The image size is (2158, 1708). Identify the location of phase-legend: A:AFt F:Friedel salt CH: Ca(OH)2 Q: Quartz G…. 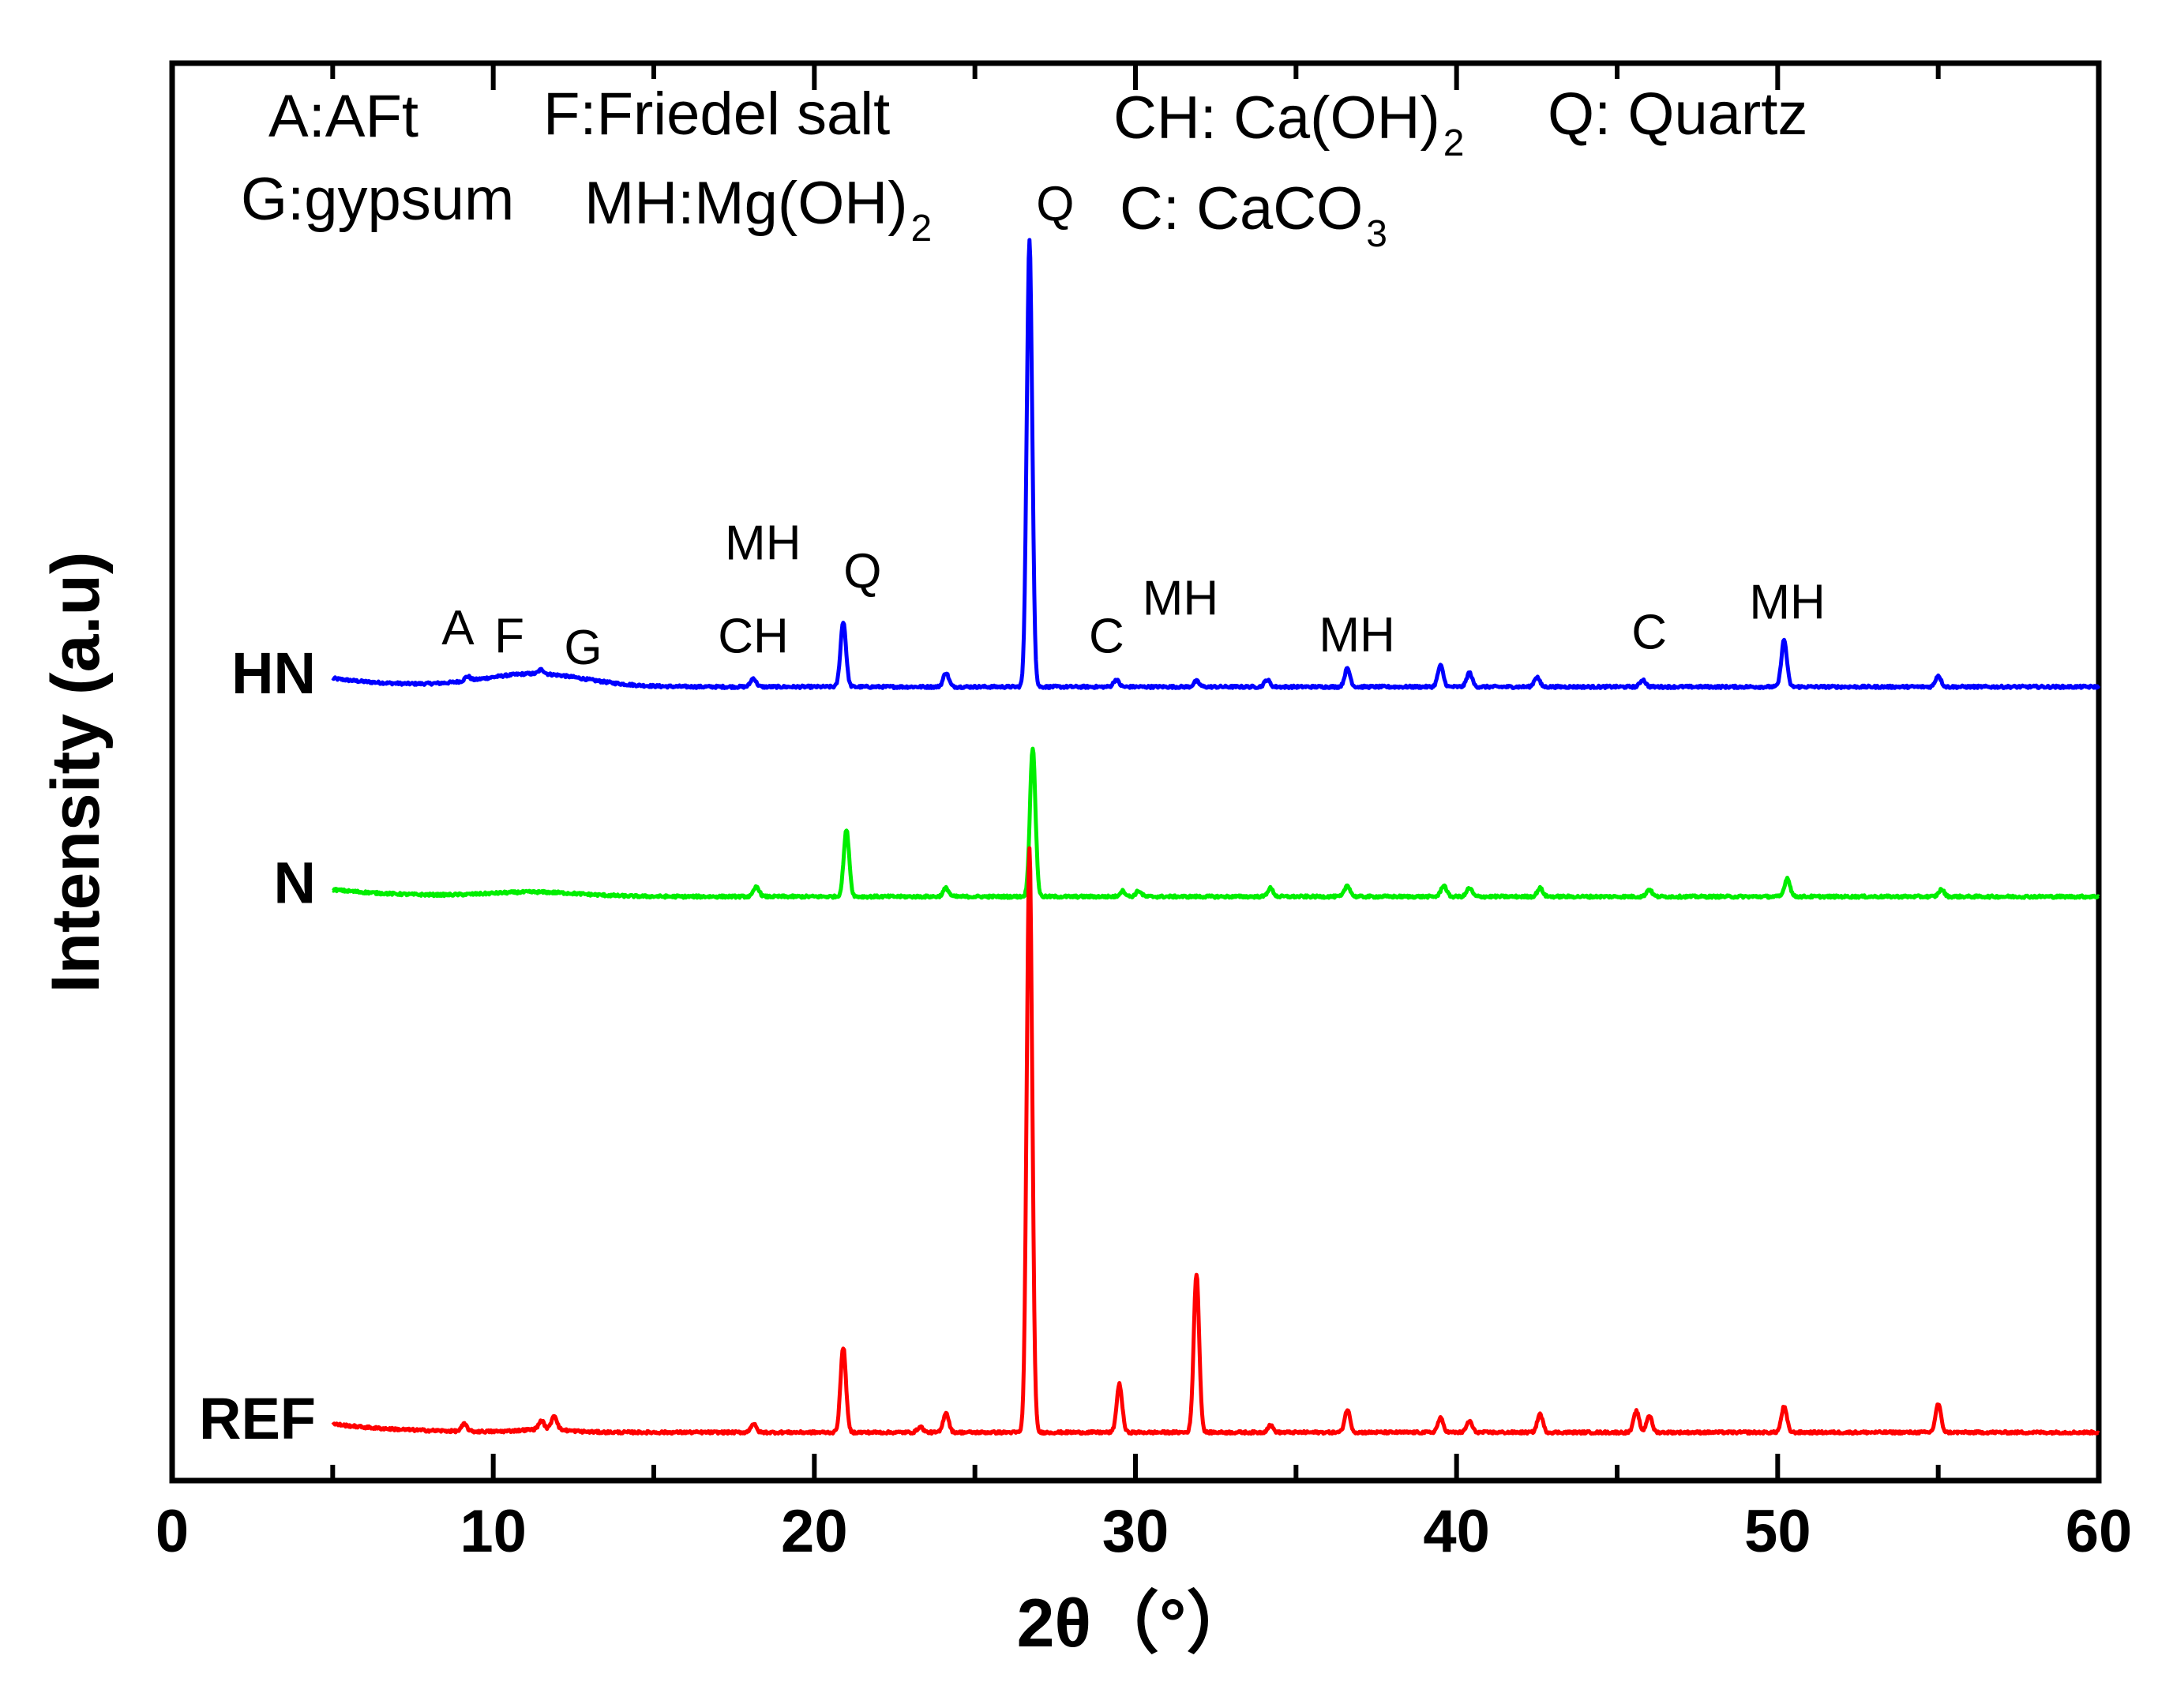
(1024, 168).